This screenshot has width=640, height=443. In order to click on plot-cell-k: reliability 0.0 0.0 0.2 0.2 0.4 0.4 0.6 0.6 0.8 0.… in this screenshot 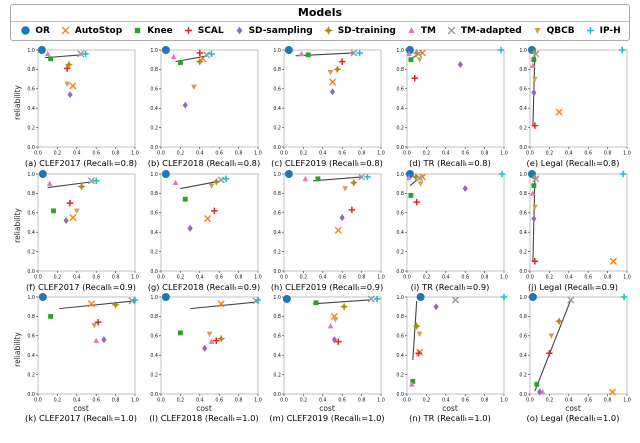, I will do `click(74, 358)`.